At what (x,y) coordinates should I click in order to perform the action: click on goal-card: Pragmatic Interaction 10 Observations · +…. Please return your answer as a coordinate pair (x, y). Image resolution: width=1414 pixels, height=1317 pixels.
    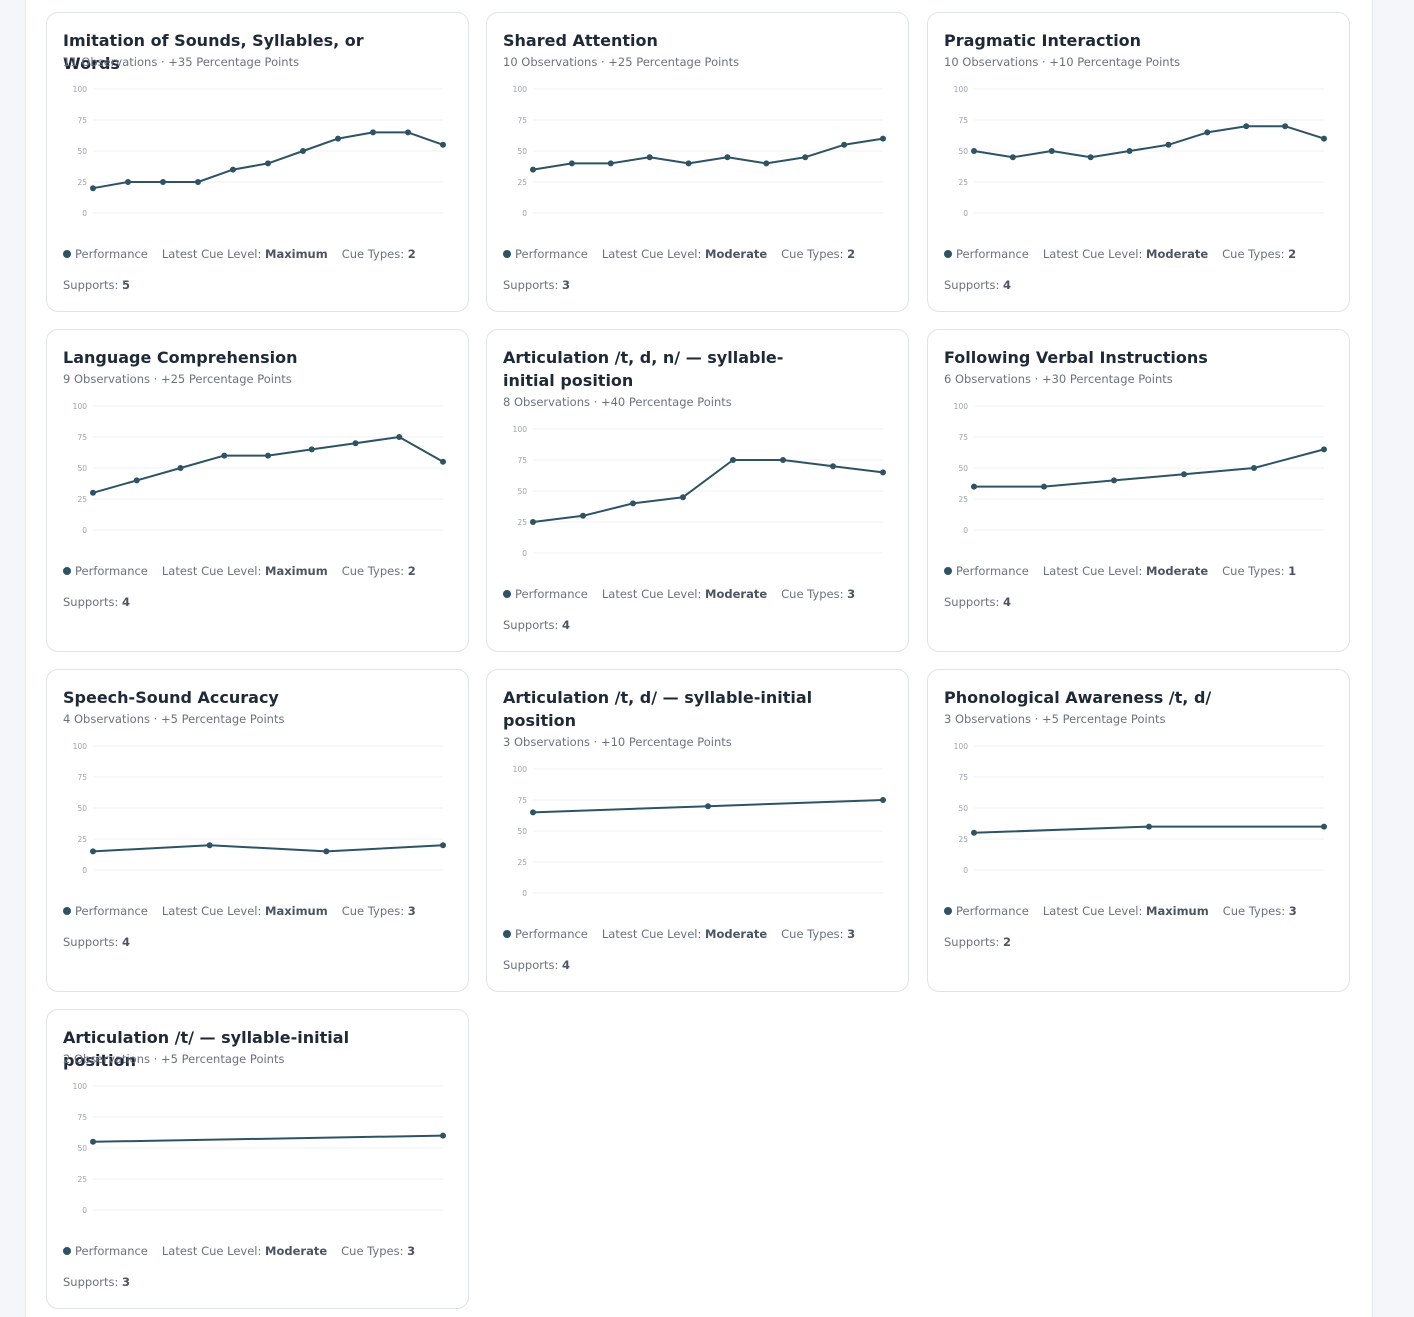
    Looking at the image, I should click on (1138, 162).